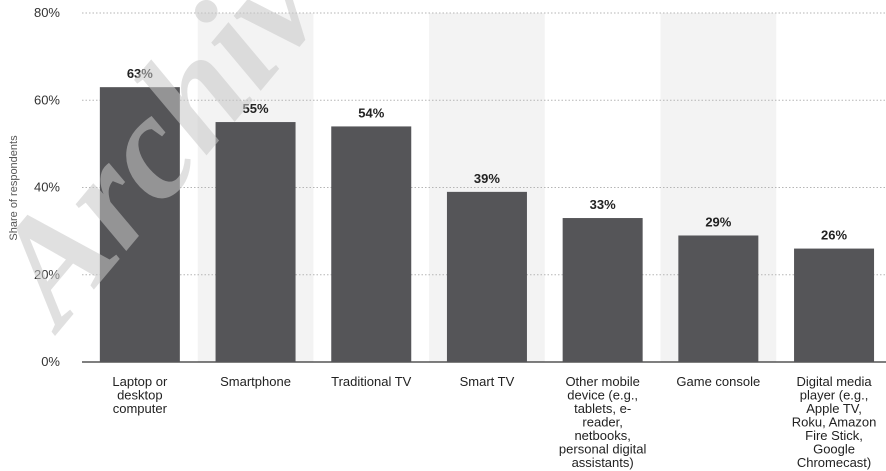  I want to click on data-label: 33%, so click(603, 204).